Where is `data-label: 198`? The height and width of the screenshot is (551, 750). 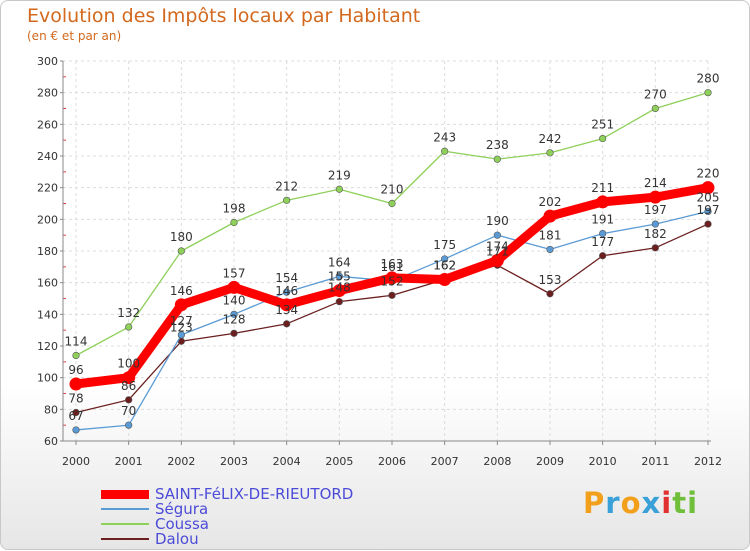 data-label: 198 is located at coordinates (234, 209).